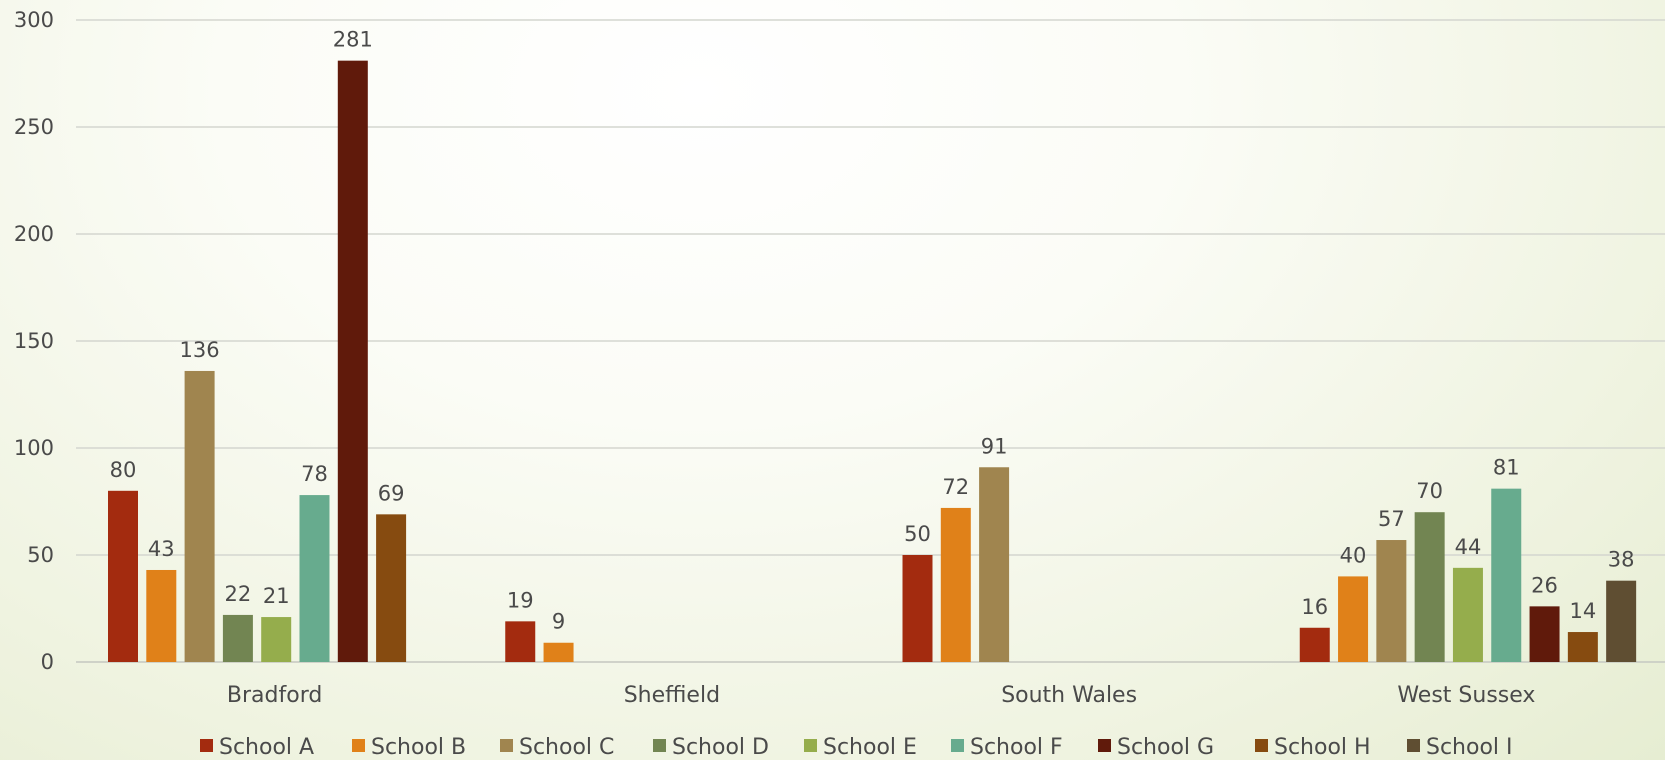 The image size is (1665, 760). I want to click on legend-label: School E, so click(870, 747).